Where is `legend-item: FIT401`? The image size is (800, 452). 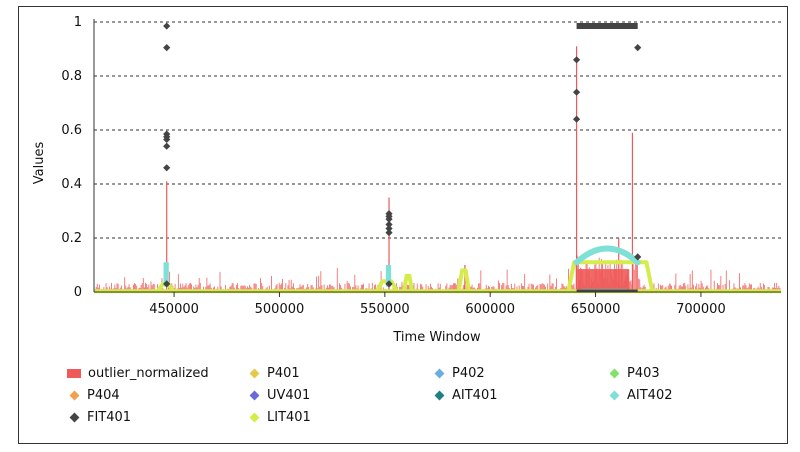 legend-item: FIT401 is located at coordinates (99, 417).